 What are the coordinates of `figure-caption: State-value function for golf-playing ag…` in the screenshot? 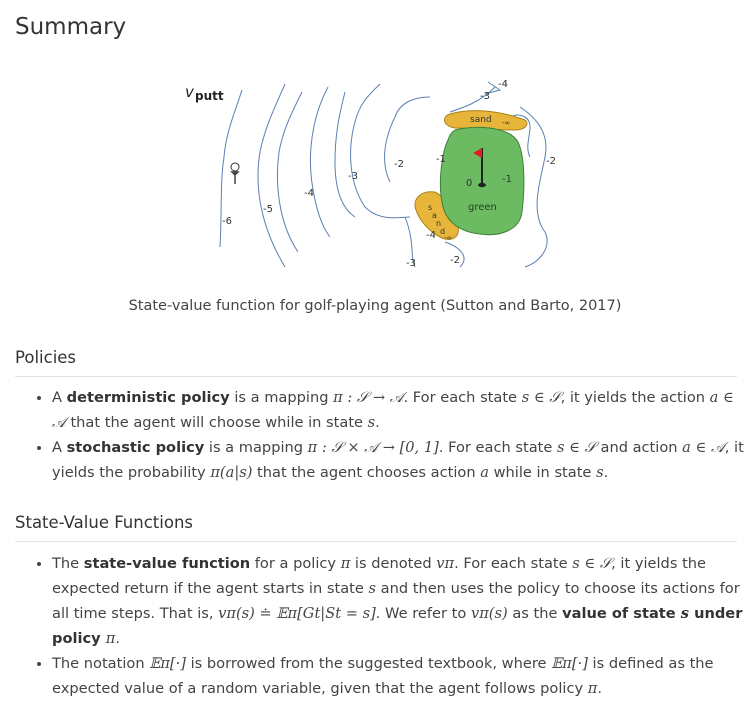 It's located at (375, 306).